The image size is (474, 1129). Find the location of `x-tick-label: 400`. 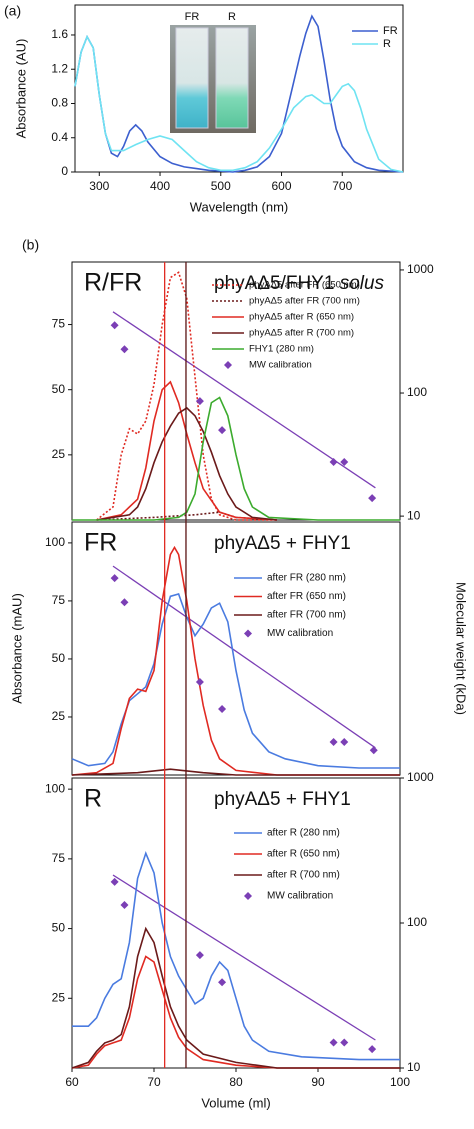

x-tick-label: 400 is located at coordinates (160, 186).